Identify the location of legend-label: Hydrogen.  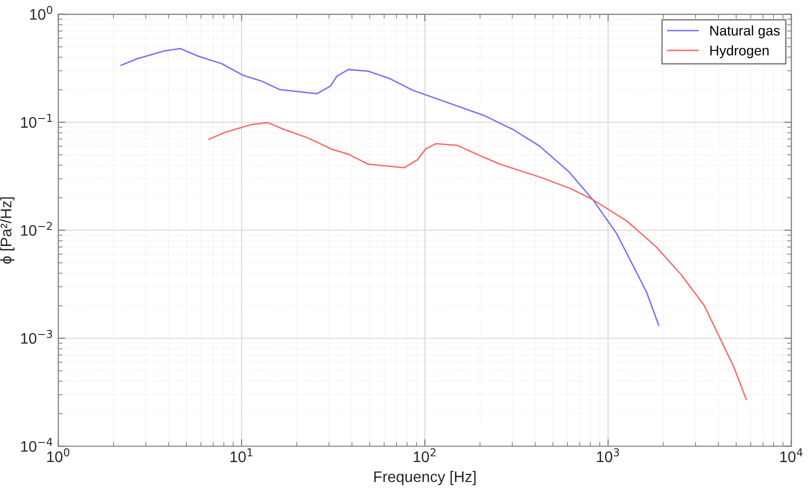
(739, 51).